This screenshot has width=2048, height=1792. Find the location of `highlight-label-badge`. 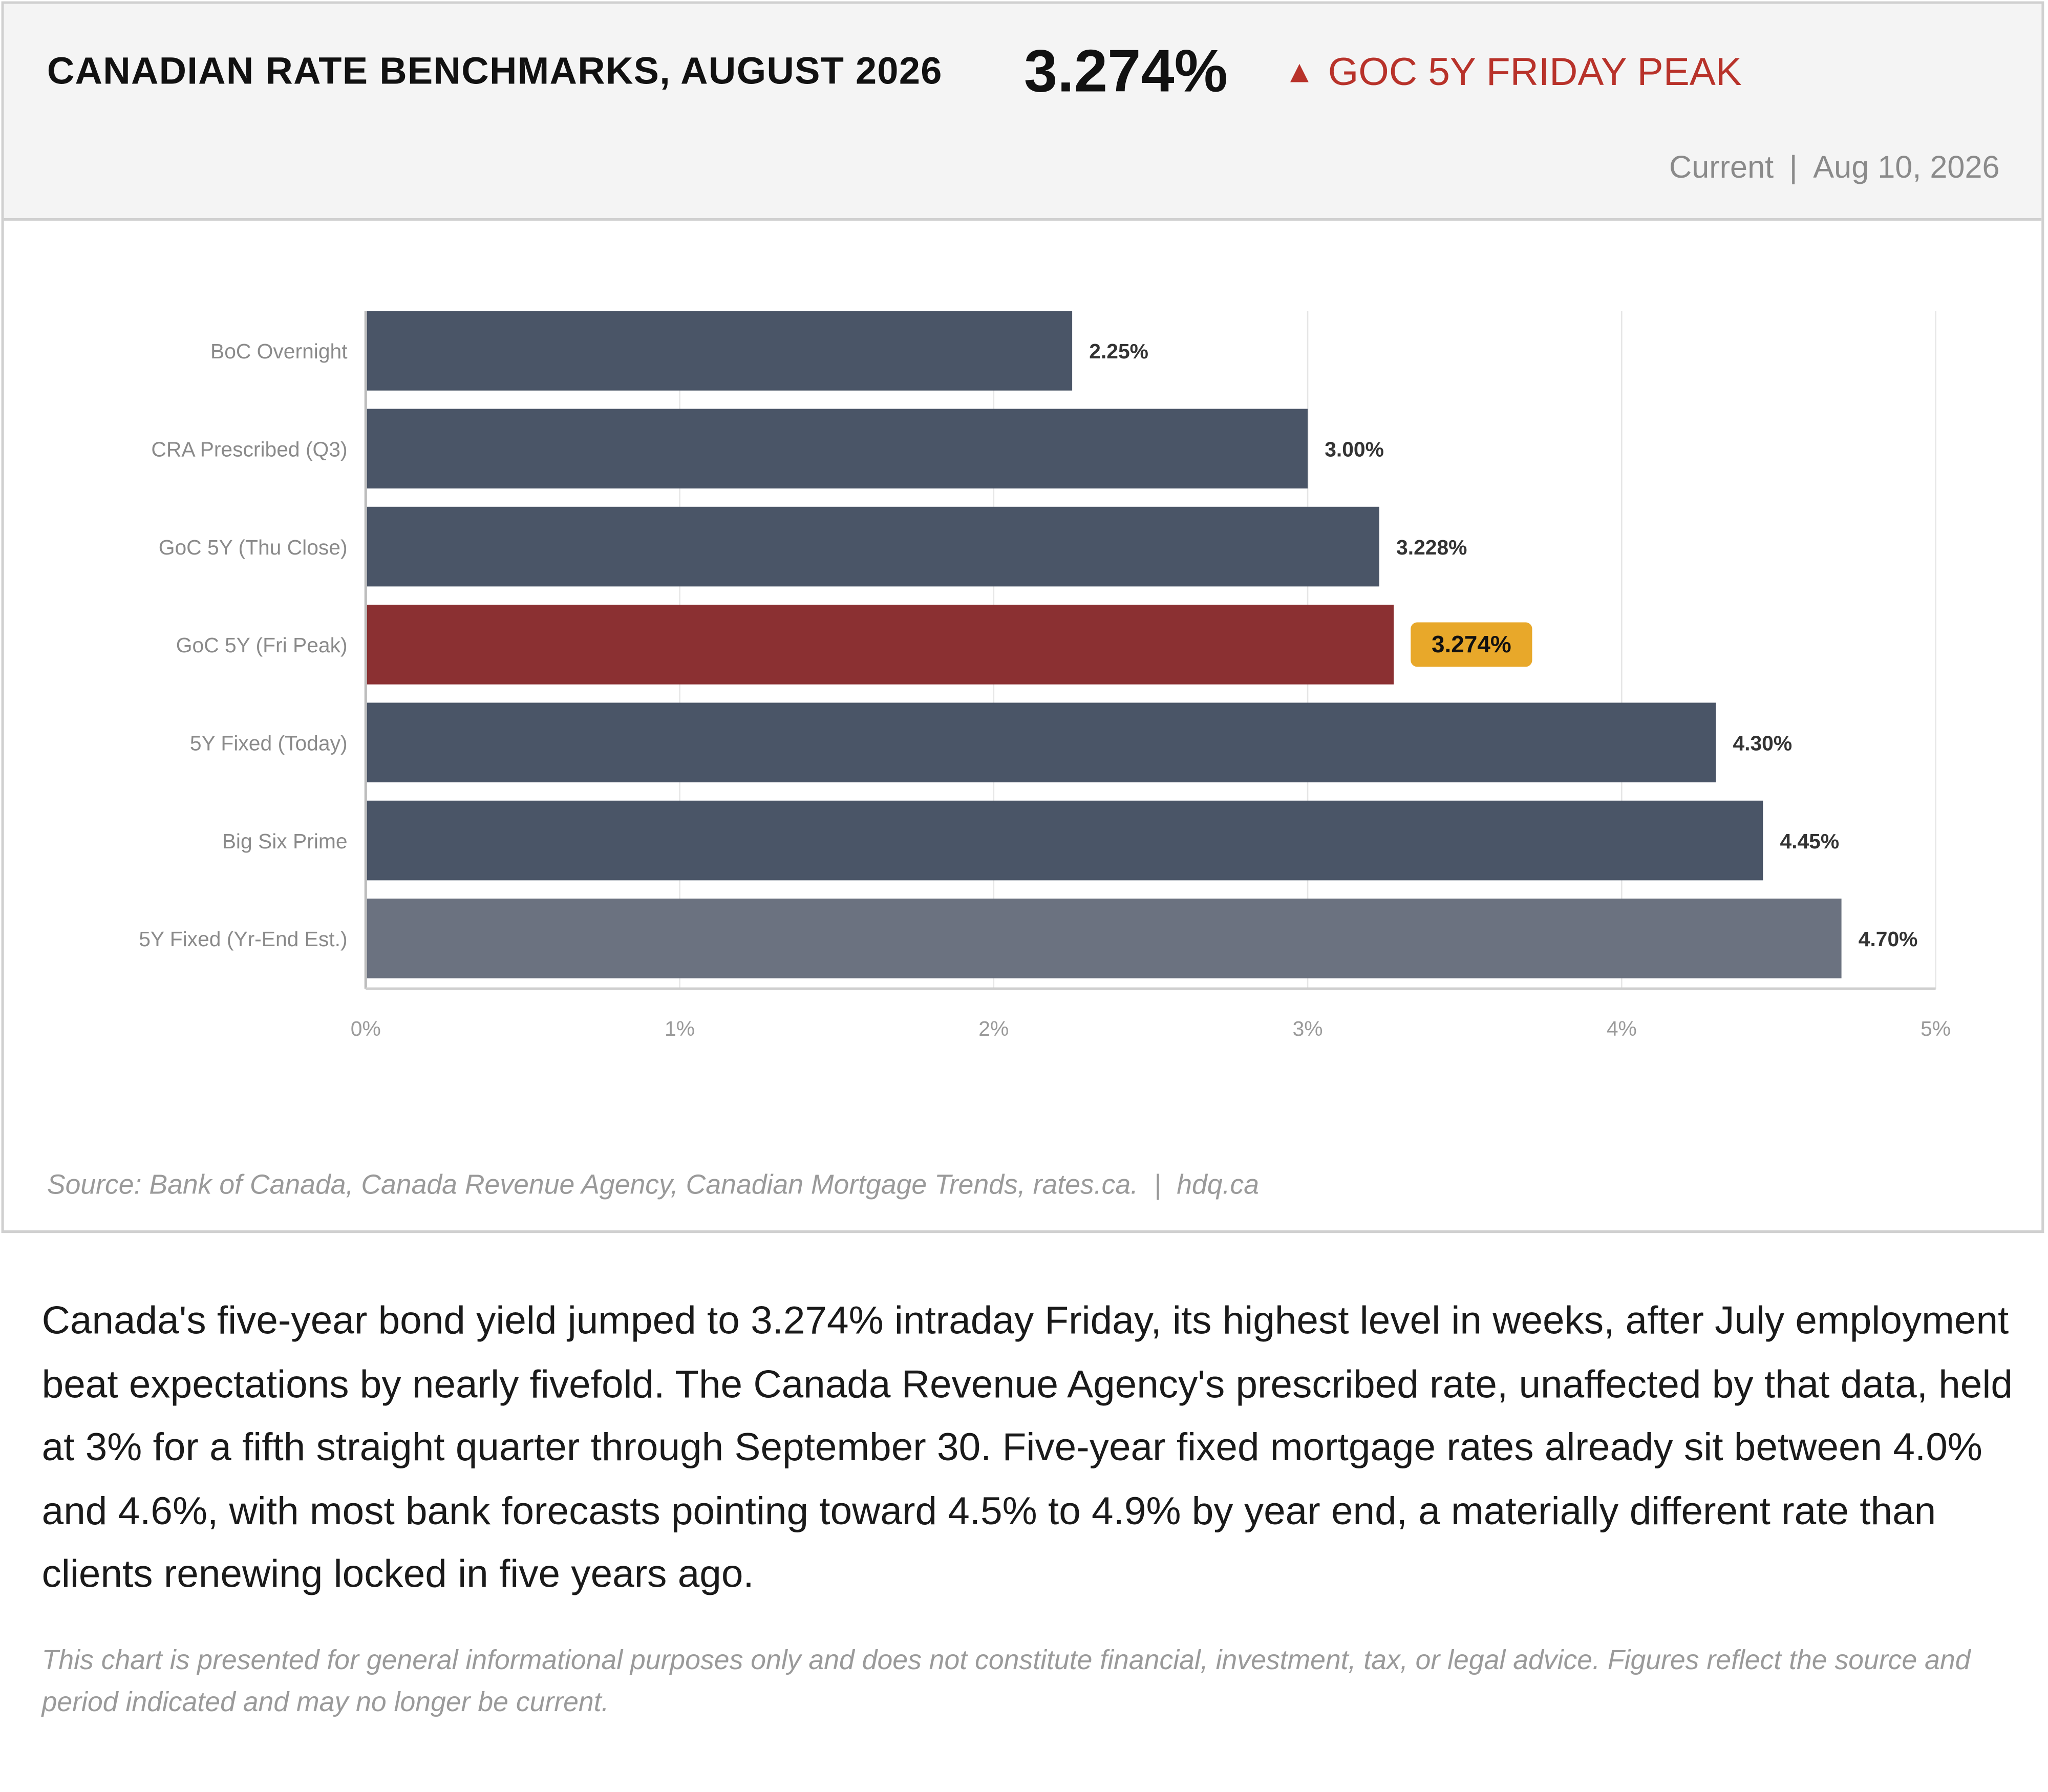

highlight-label-badge is located at coordinates (1471, 644).